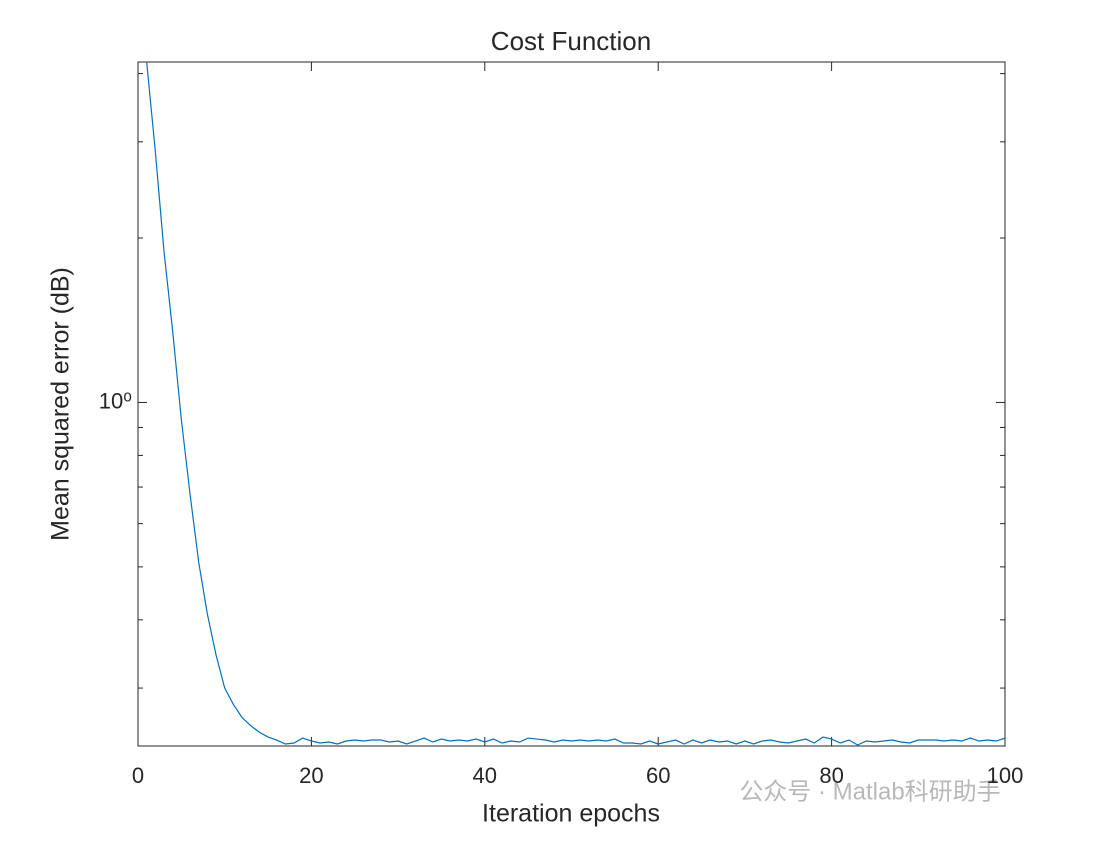 The image size is (1107, 841). What do you see at coordinates (658, 775) in the screenshot?
I see `x-tick-label: 60` at bounding box center [658, 775].